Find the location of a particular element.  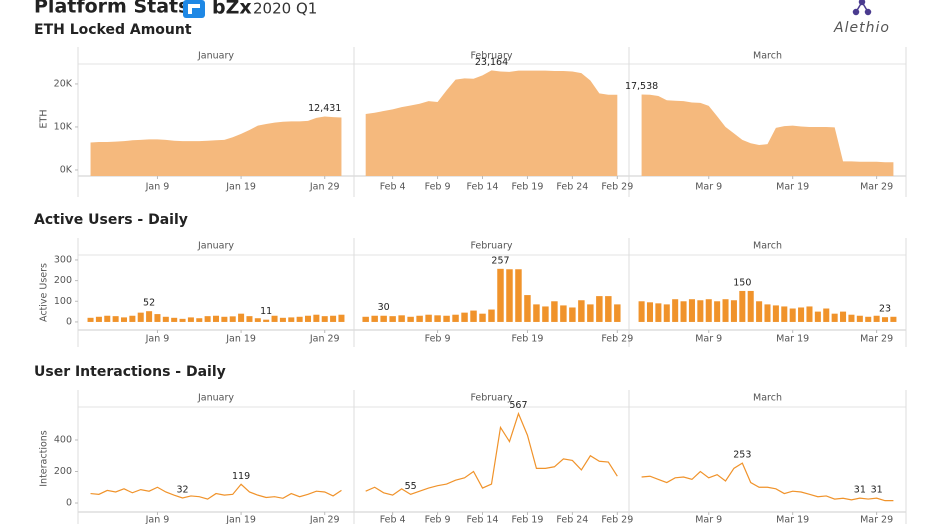

project-name: bZx is located at coordinates (232, 9).